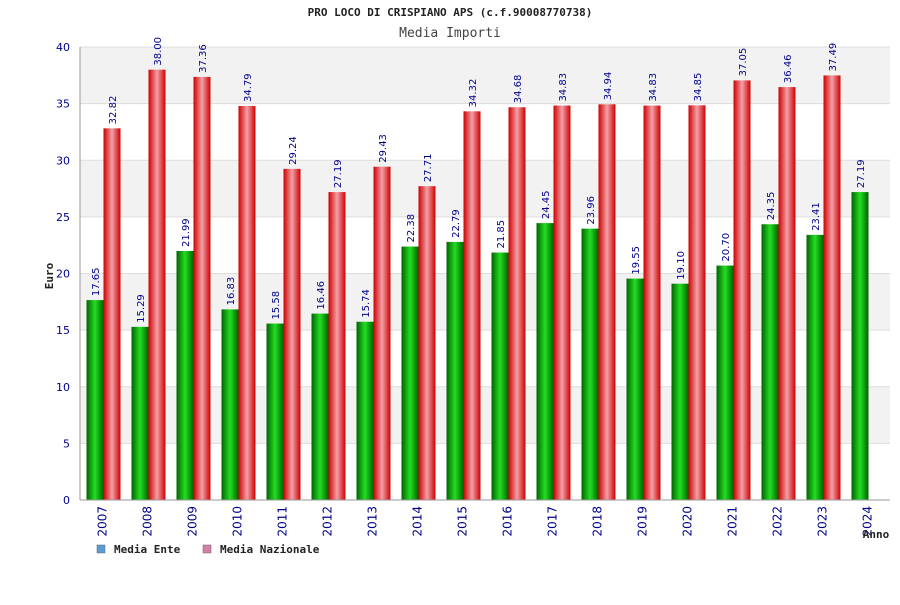  What do you see at coordinates (726, 247) in the screenshot?
I see `data-label: 20.70` at bounding box center [726, 247].